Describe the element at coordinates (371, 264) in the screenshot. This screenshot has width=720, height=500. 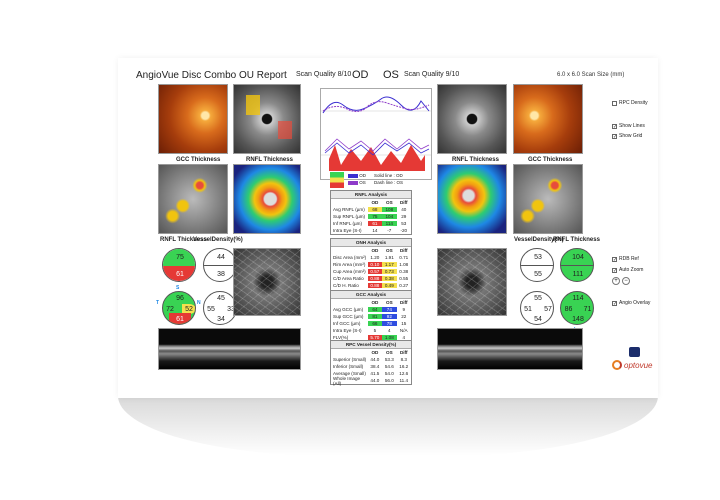
I see `table-row: Rim Area (mm²) 0.10 1.17 1.08` at that location.